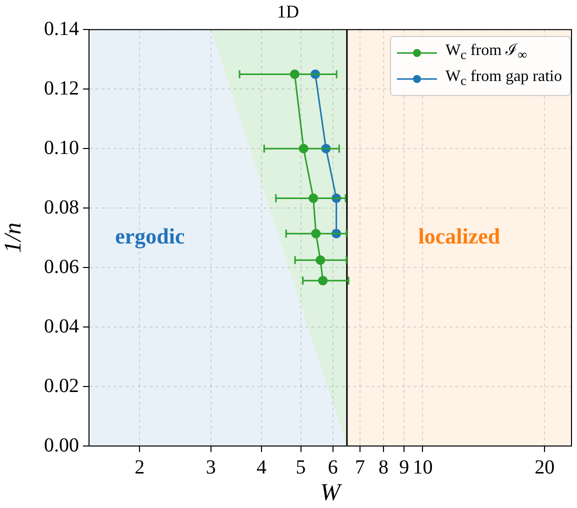 This screenshot has width=577, height=508. I want to click on y-tick-label: 0.12, so click(61, 88).